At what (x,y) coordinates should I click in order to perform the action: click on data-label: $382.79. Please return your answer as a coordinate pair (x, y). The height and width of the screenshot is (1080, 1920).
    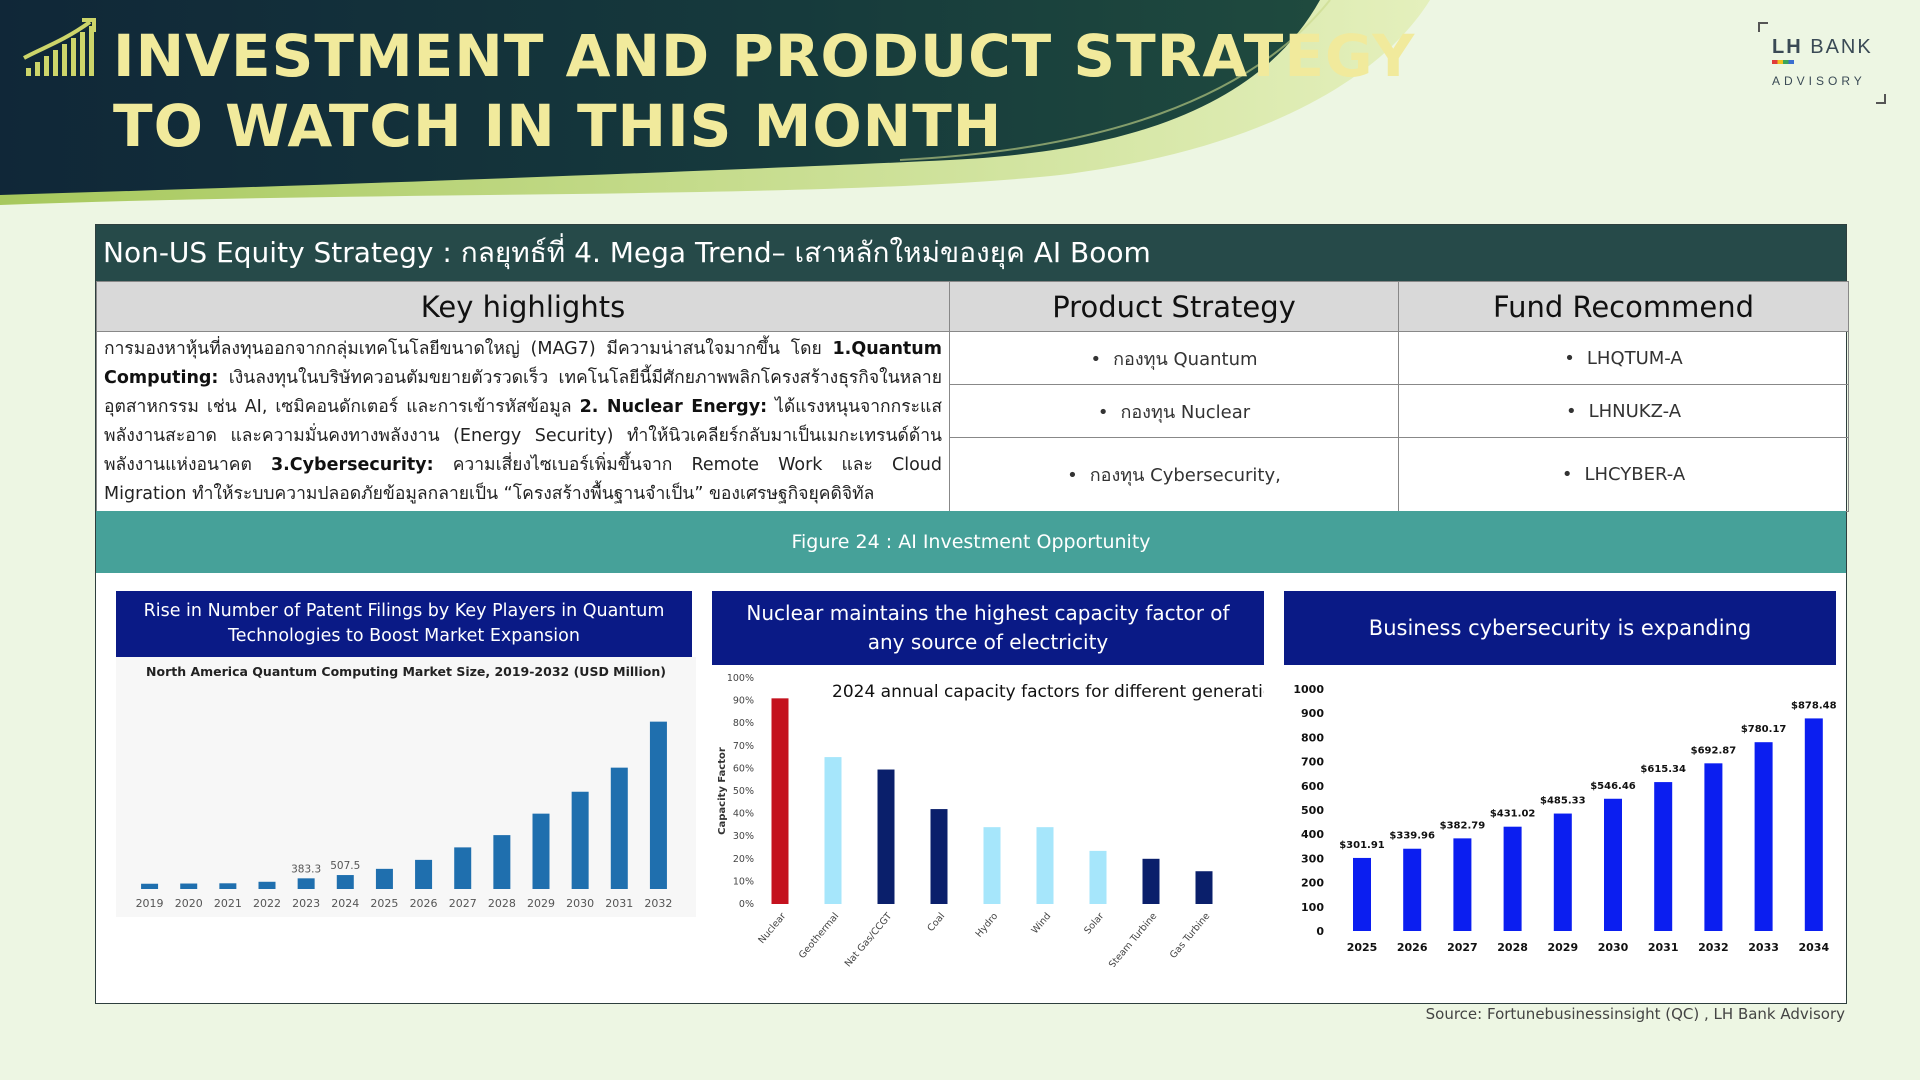
    Looking at the image, I should click on (1463, 825).